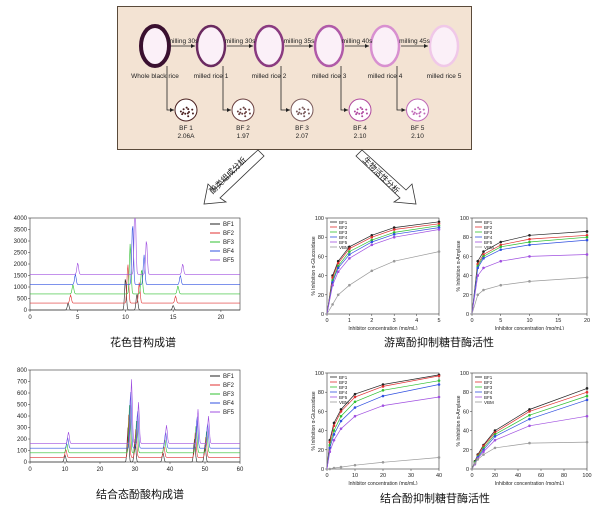  I want to click on fraction-circle, so click(302, 110).